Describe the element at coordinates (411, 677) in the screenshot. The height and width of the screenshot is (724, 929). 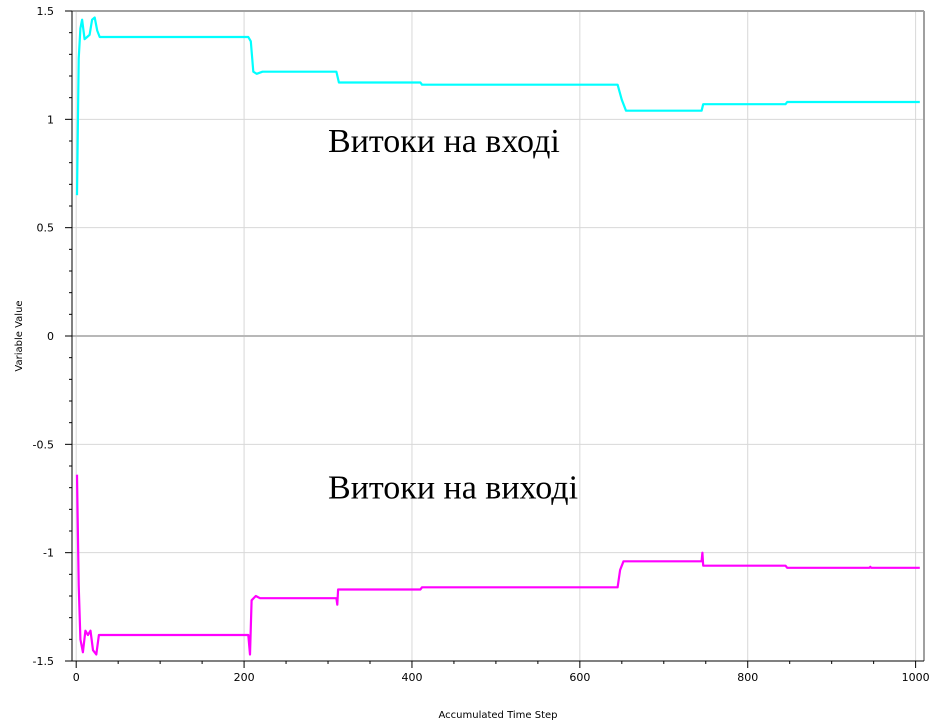
I see `x-tick-label: 400` at that location.